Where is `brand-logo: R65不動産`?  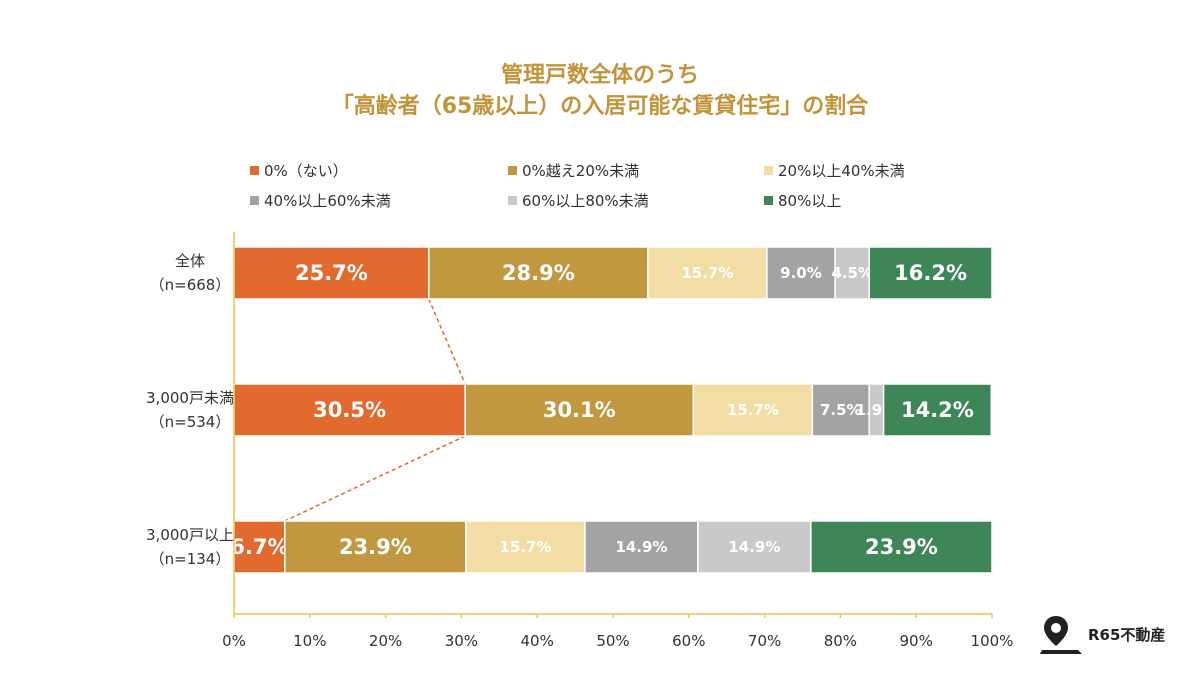
brand-logo: R65不動産 is located at coordinates (1115, 634).